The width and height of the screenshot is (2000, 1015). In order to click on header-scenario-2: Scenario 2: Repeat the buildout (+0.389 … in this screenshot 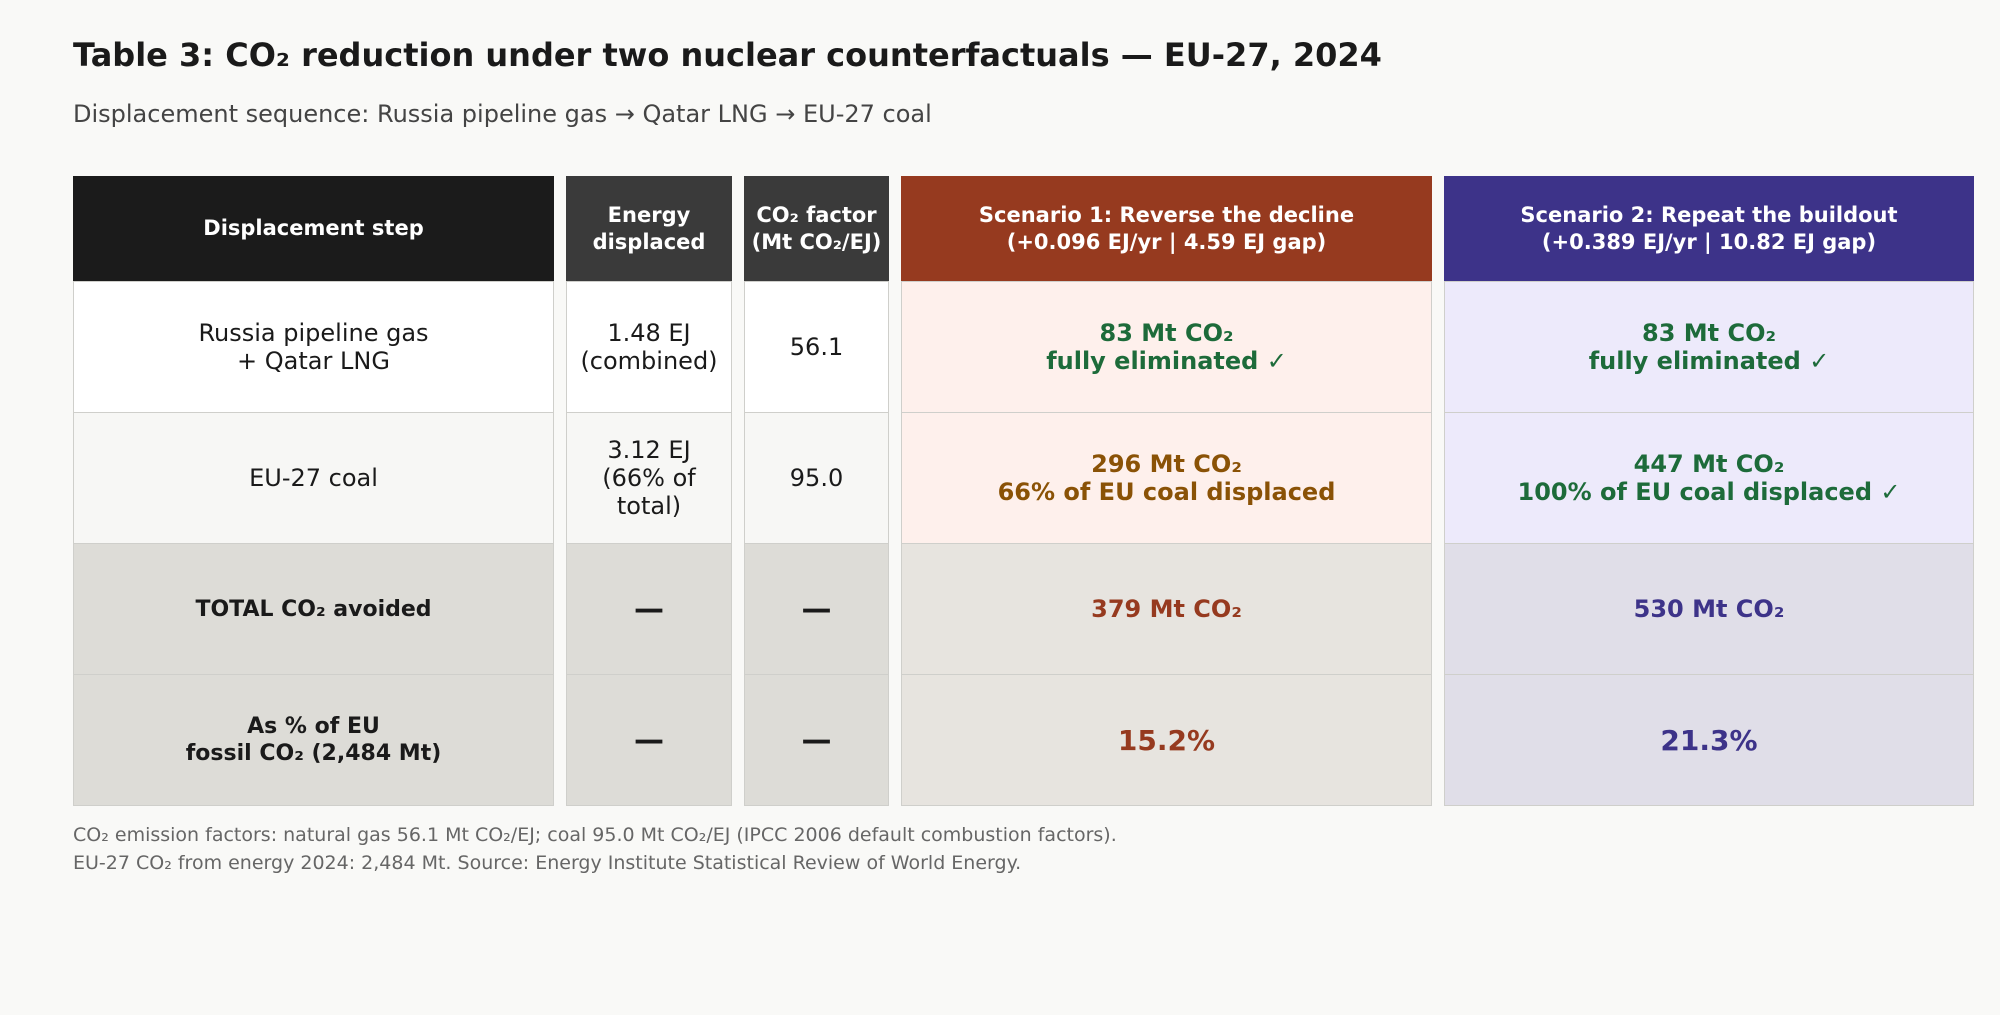, I will do `click(1709, 228)`.